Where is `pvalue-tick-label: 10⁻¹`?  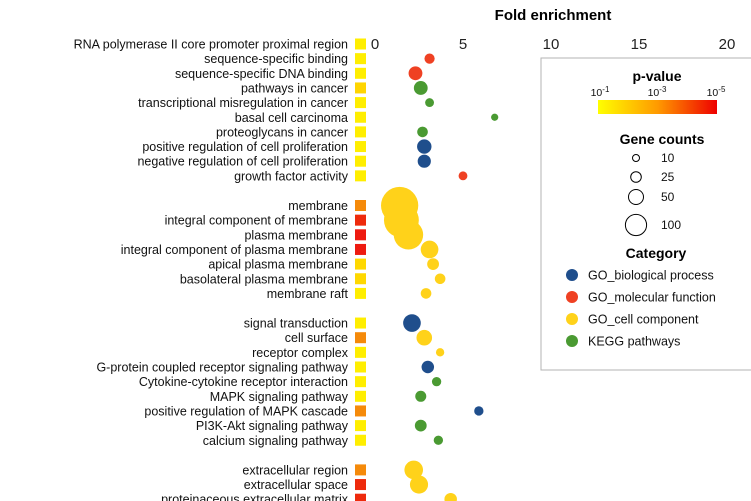 pvalue-tick-label: 10⁻¹ is located at coordinates (600, 92).